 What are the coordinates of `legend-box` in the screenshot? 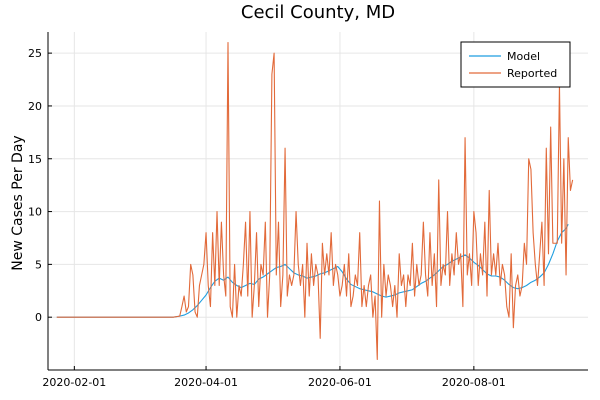 It's located at (515, 64).